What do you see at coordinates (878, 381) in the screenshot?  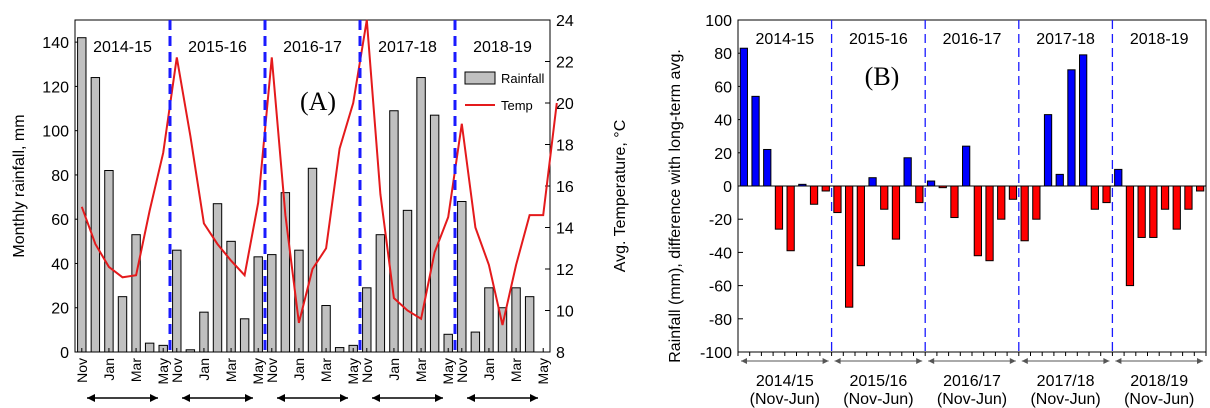 I see `period-bottom-label: 2015/16` at bounding box center [878, 381].